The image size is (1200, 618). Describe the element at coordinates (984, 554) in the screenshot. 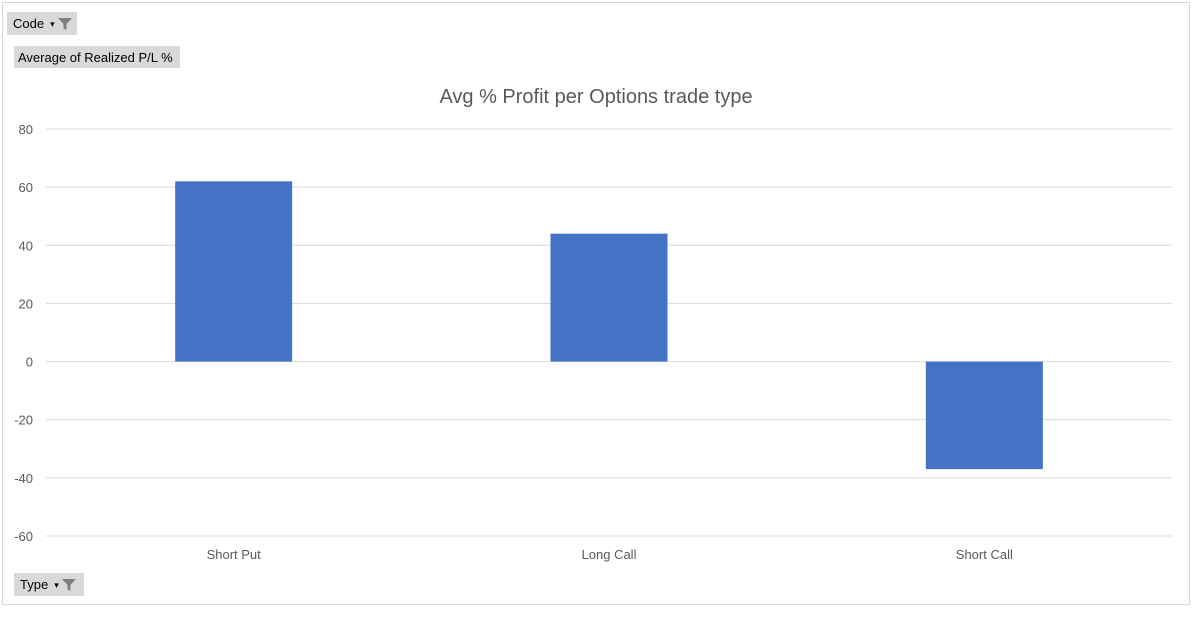

I see `x-tick-label: Short Call` at that location.